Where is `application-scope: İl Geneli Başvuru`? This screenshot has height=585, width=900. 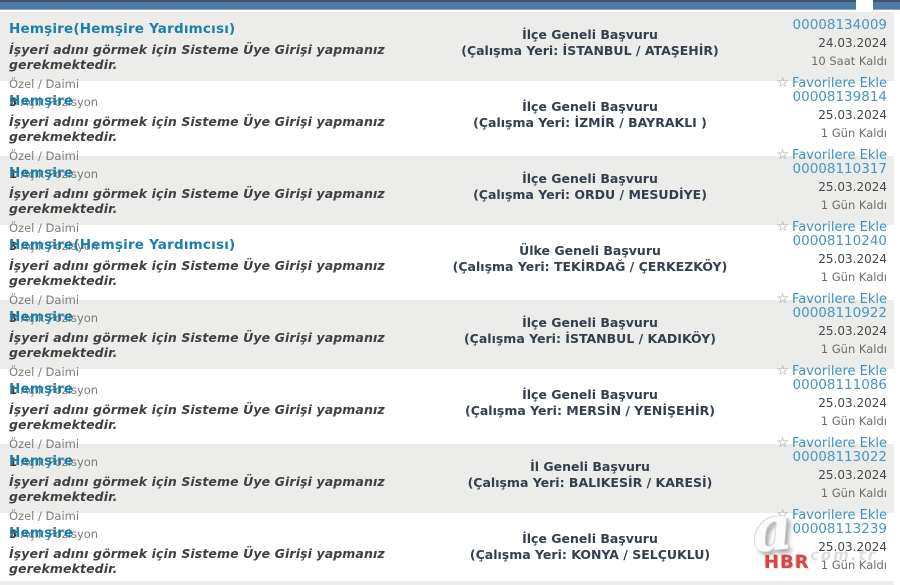 application-scope: İl Geneli Başvuru is located at coordinates (590, 466).